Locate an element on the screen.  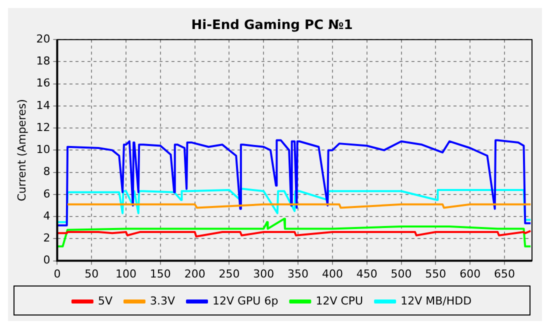
y-tick-label: 14 is located at coordinates (43, 105).